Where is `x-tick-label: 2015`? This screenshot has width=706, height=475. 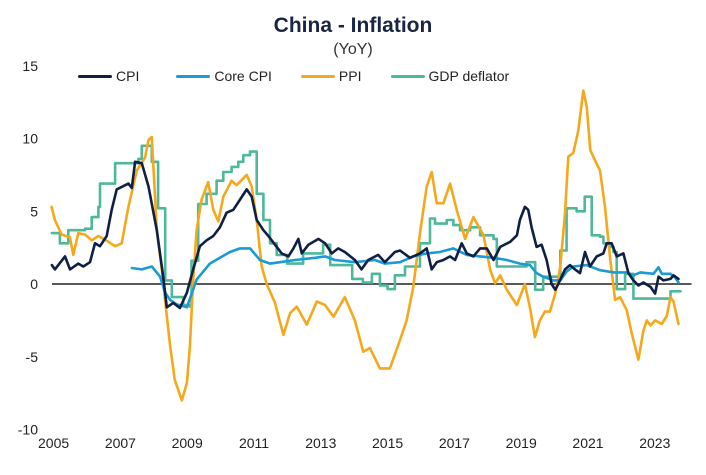 x-tick-label: 2015 is located at coordinates (387, 443).